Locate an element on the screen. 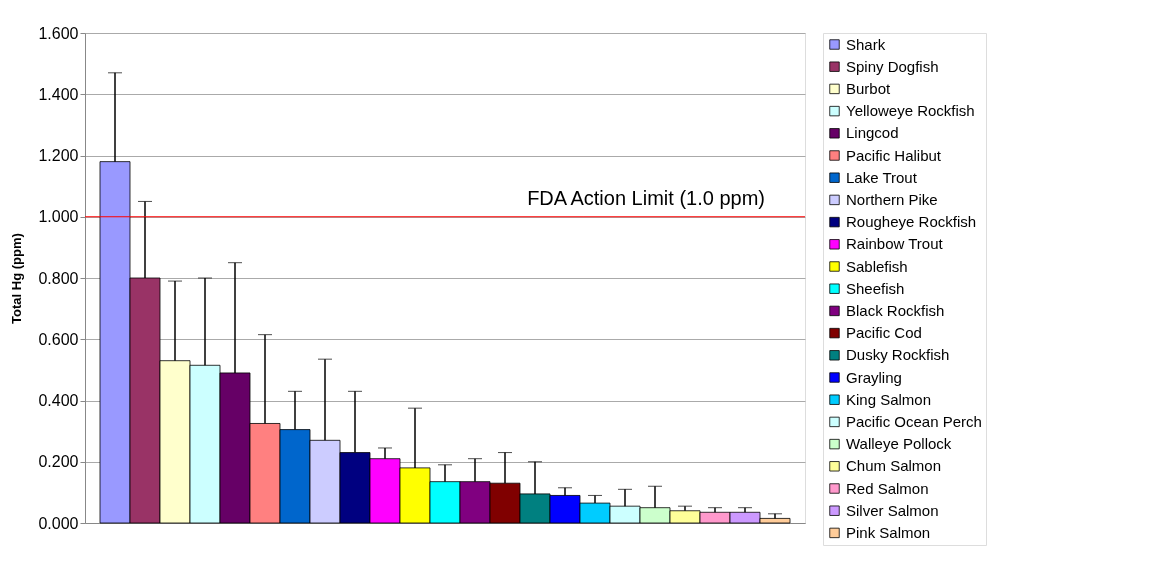 The height and width of the screenshot is (577, 1158). legend-label: Burbot is located at coordinates (869, 88).